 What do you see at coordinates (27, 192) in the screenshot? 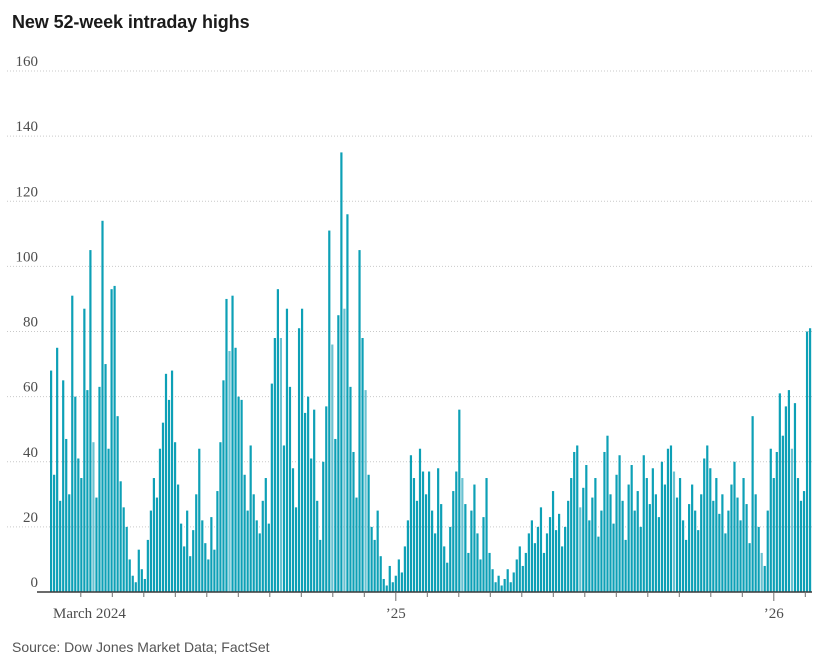
I see `y-tick-label: 120` at bounding box center [27, 192].